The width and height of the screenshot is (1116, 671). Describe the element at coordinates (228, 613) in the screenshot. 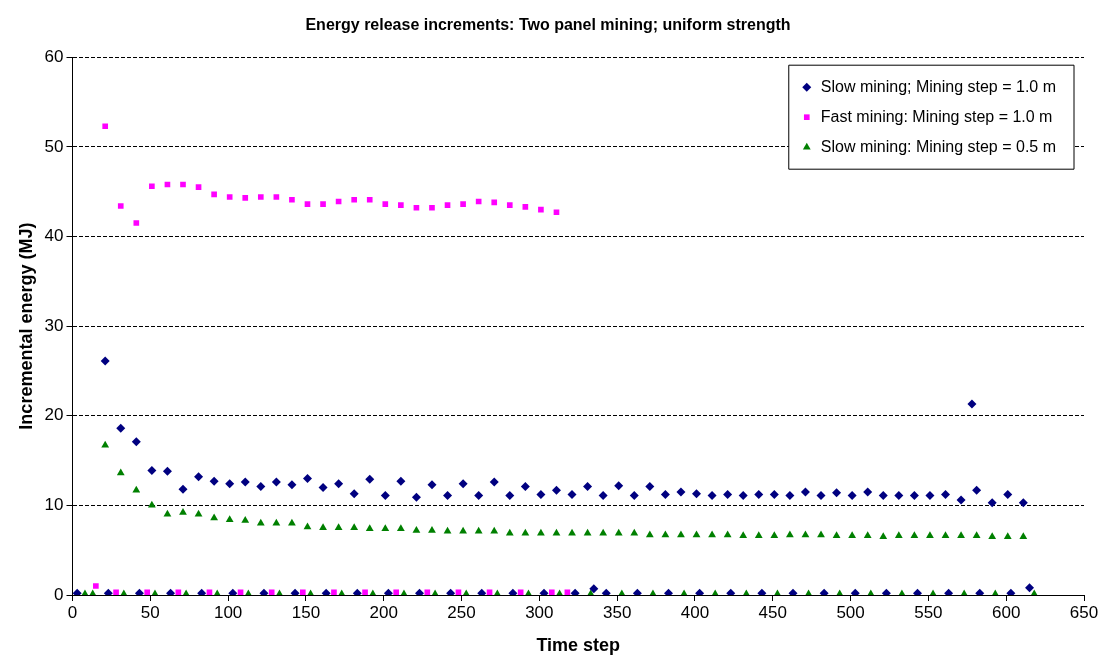

I see `x-tick-label: 100` at that location.